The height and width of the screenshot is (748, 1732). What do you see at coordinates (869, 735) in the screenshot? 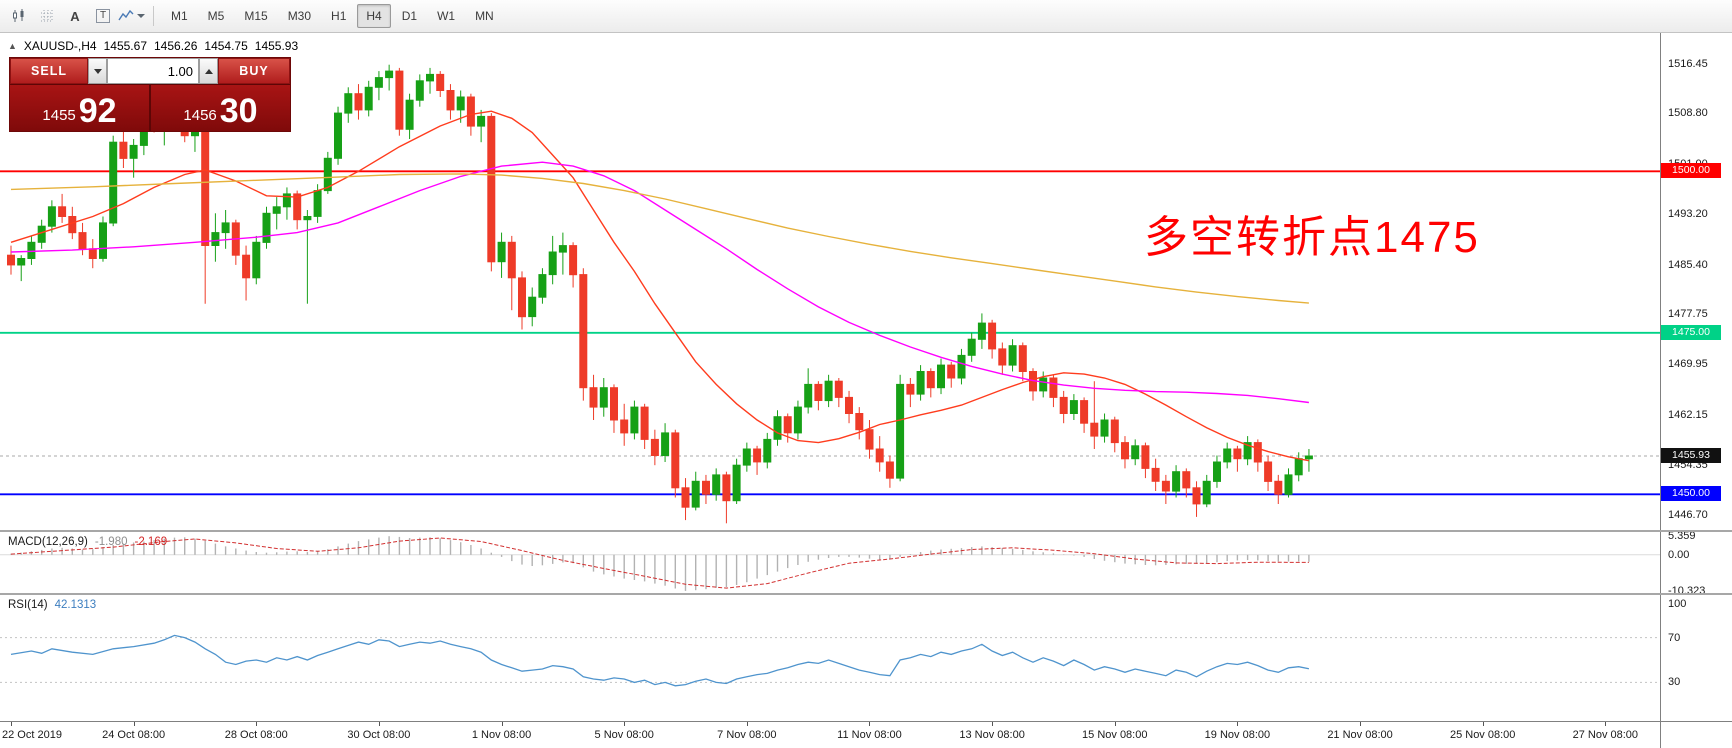
I see `time-axis-label: 11 Nov 08:00` at bounding box center [869, 735].